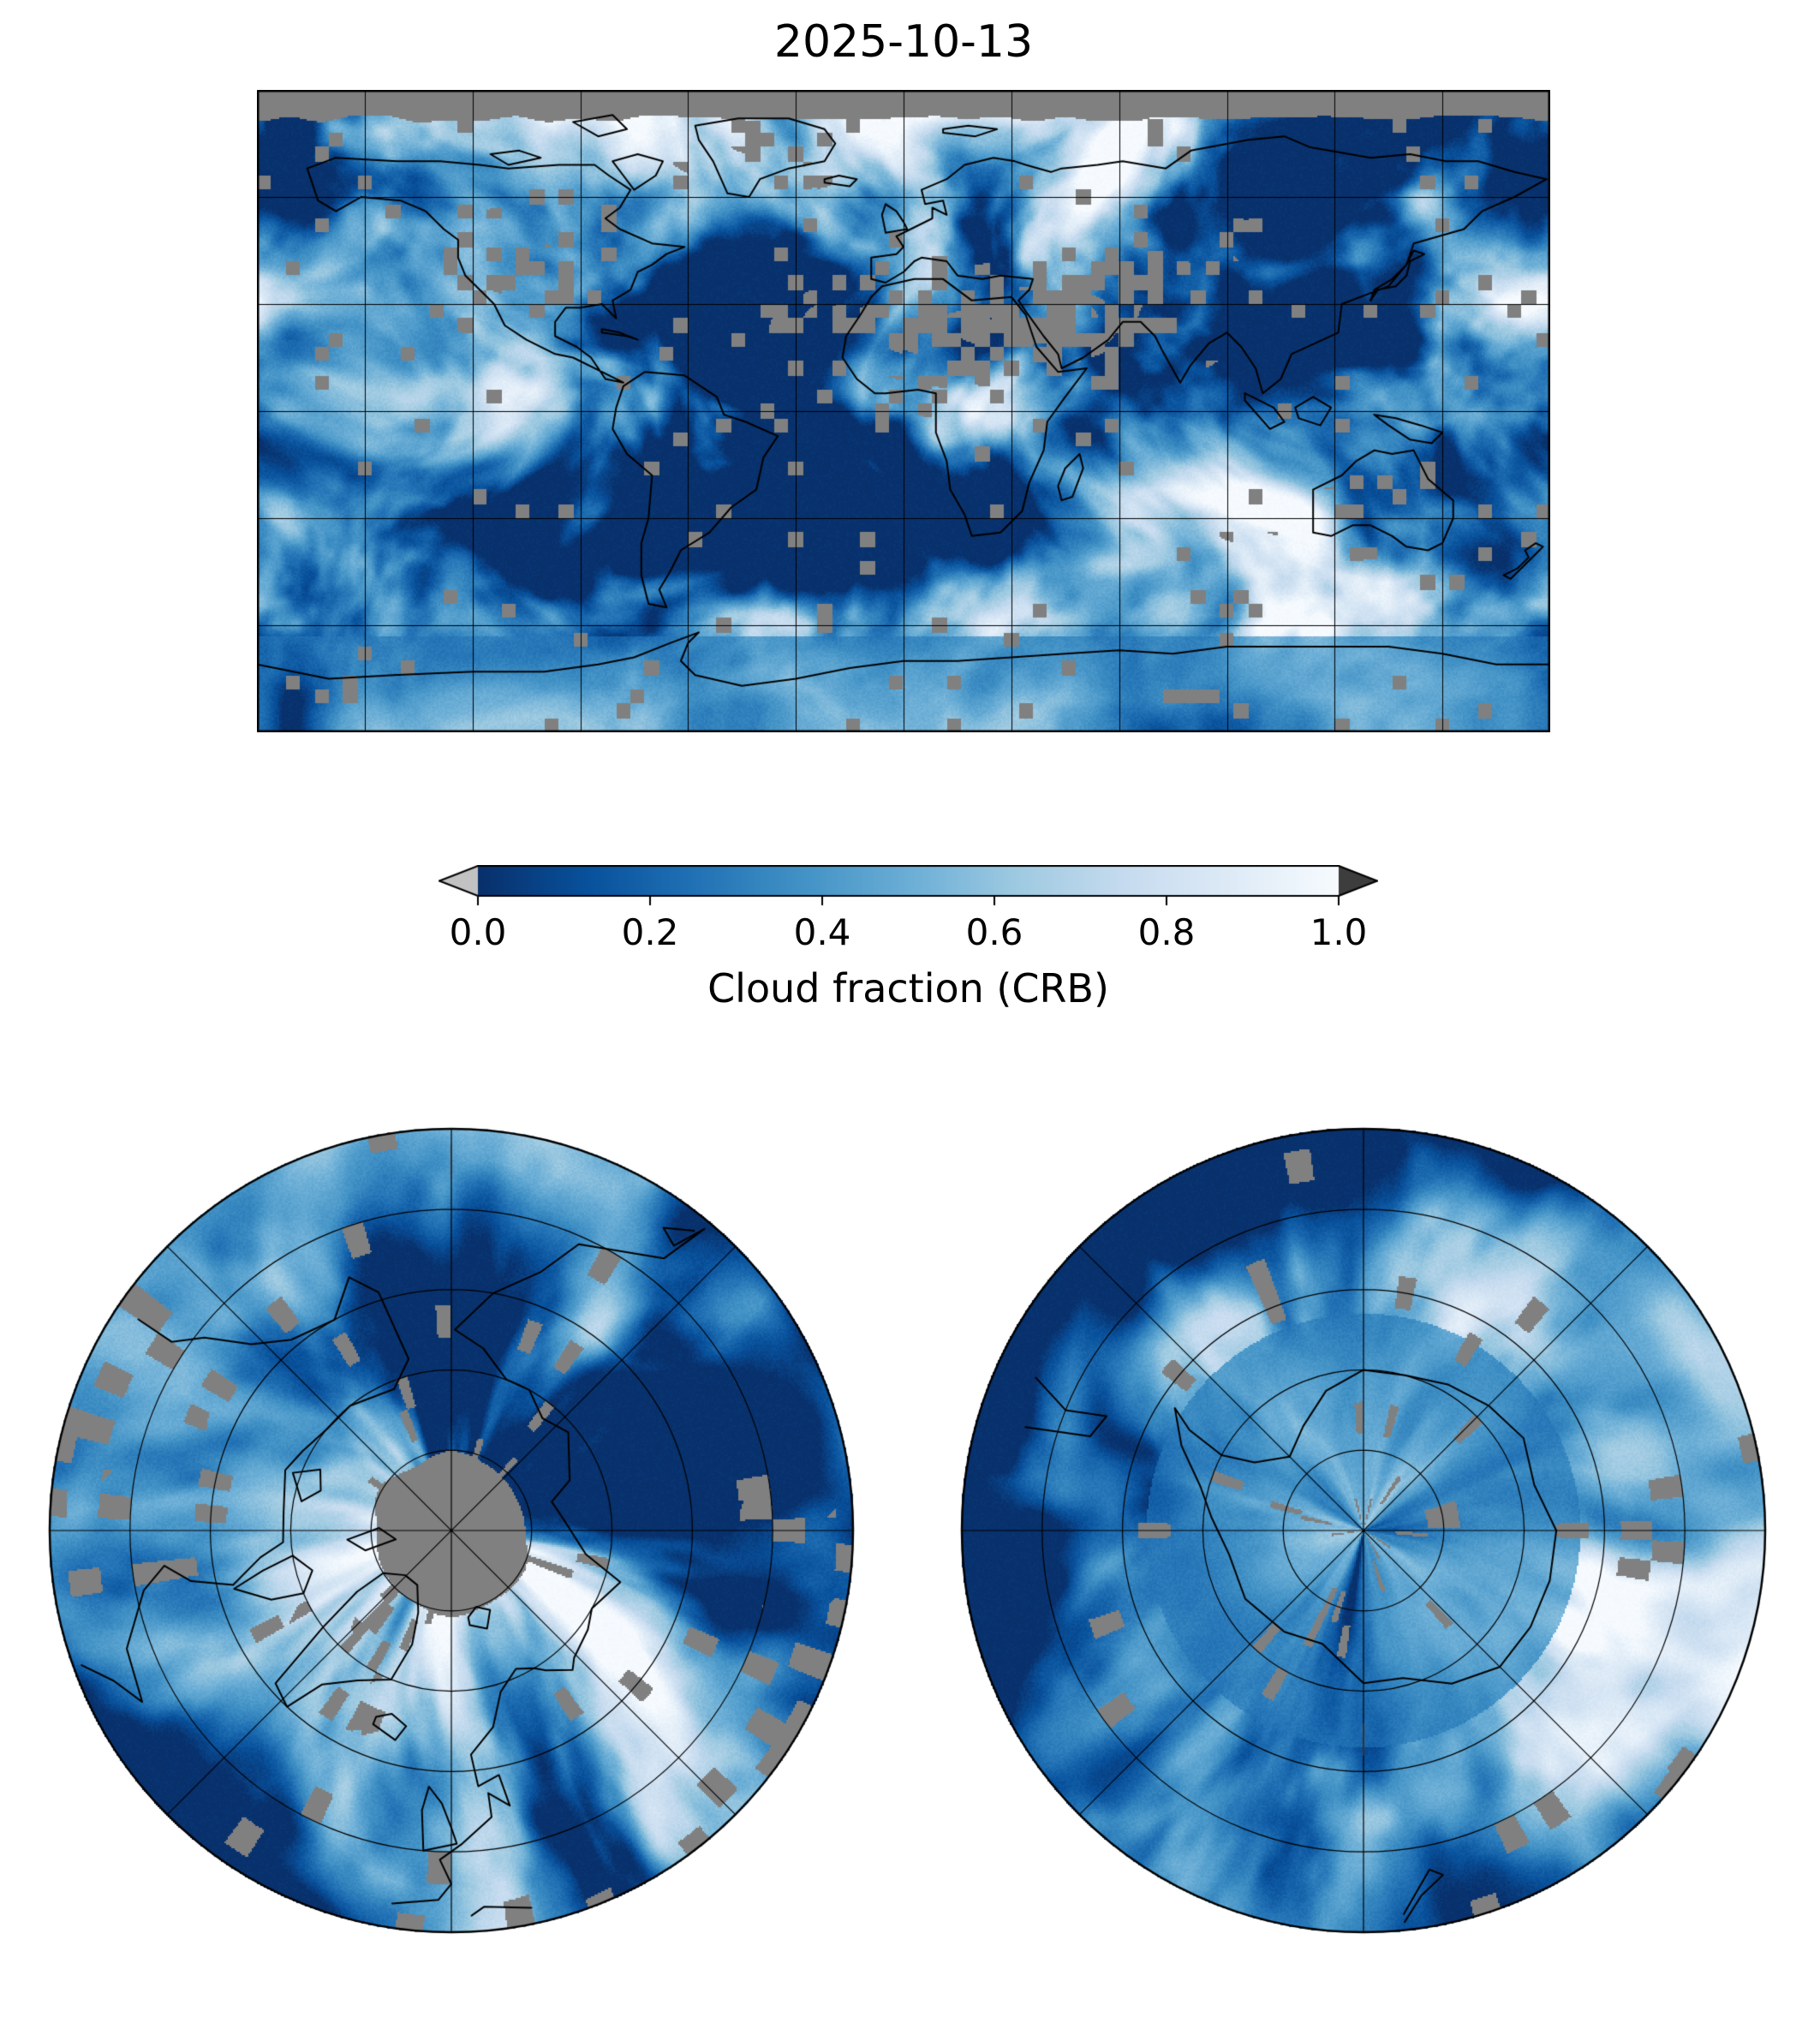 The height and width of the screenshot is (2023, 1820). Describe the element at coordinates (908, 988) in the screenshot. I see `colorbar-label: Cloud fraction (CRB)` at that location.